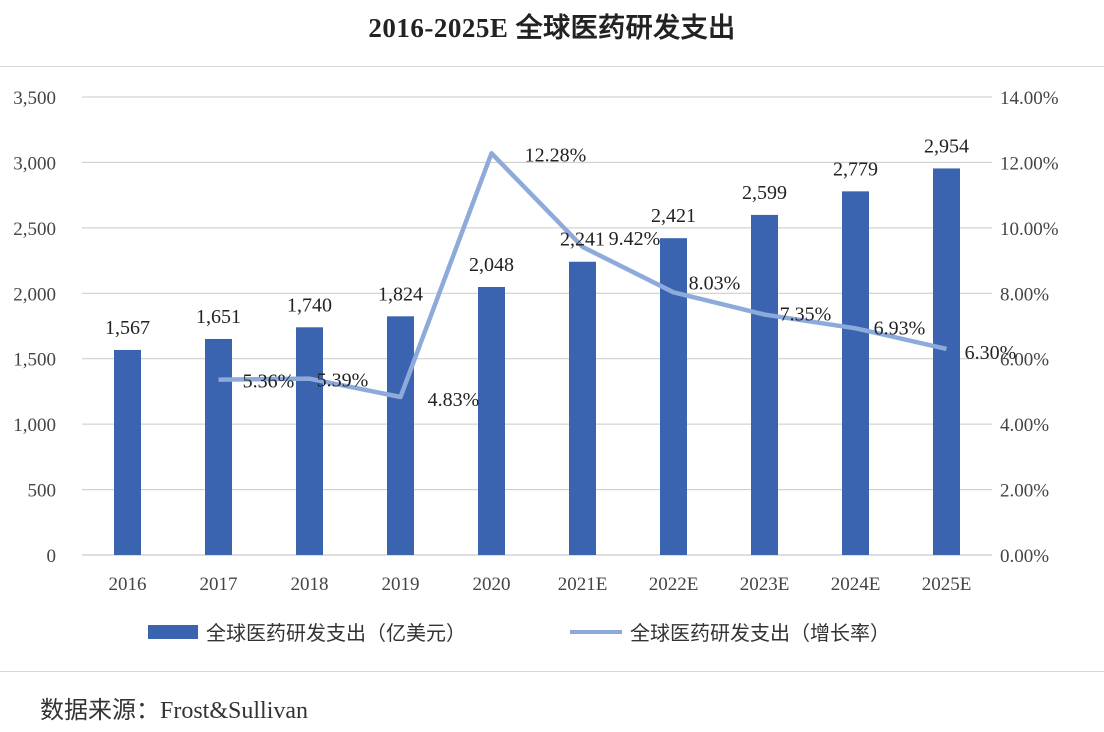 This screenshot has width=1104, height=732. What do you see at coordinates (454, 400) in the screenshot?
I see `line-value-label: 4.83%` at bounding box center [454, 400].